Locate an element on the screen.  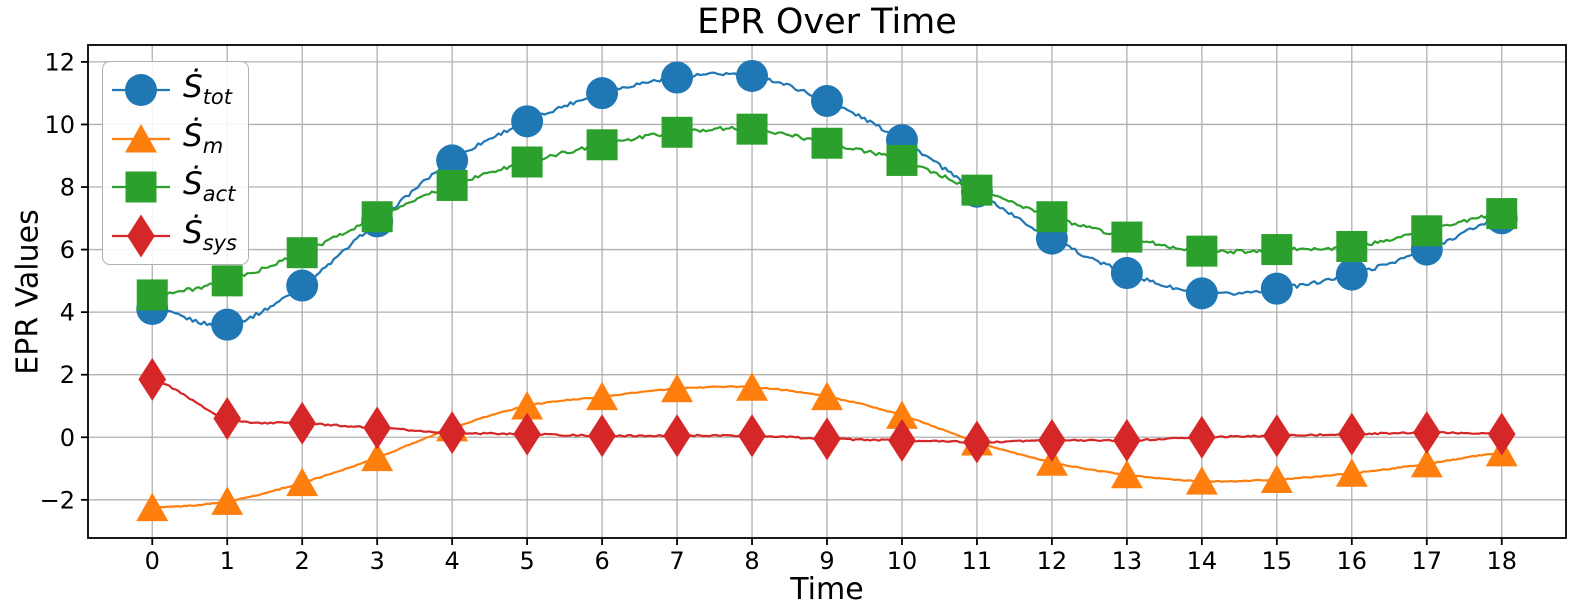
legend-item-S_tot: Ṡtot is located at coordinates (175, 90).